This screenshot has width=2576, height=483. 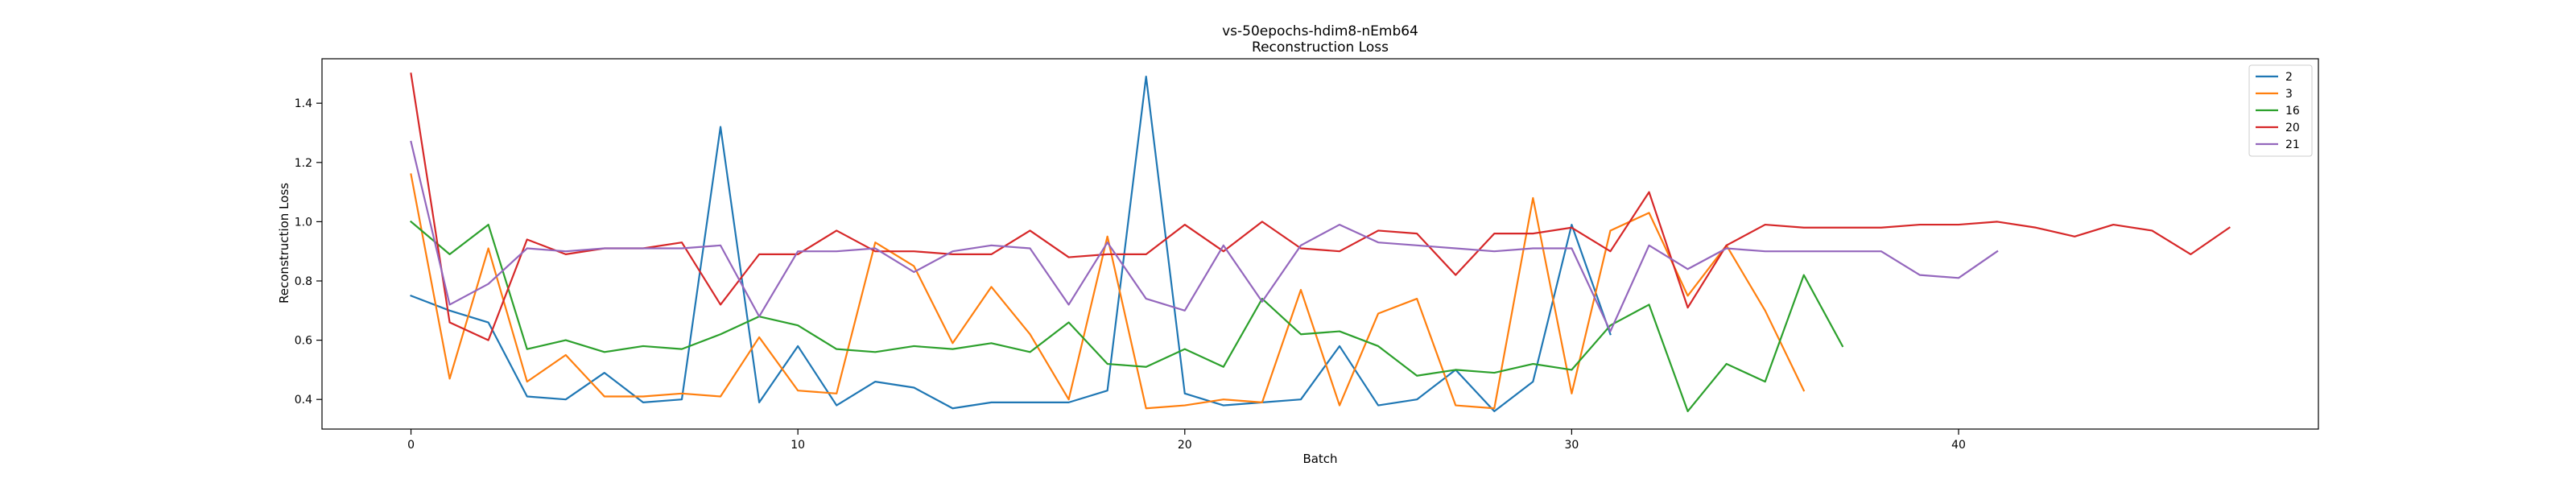 What do you see at coordinates (303, 103) in the screenshot?
I see `y-tick-label: 1.4` at bounding box center [303, 103].